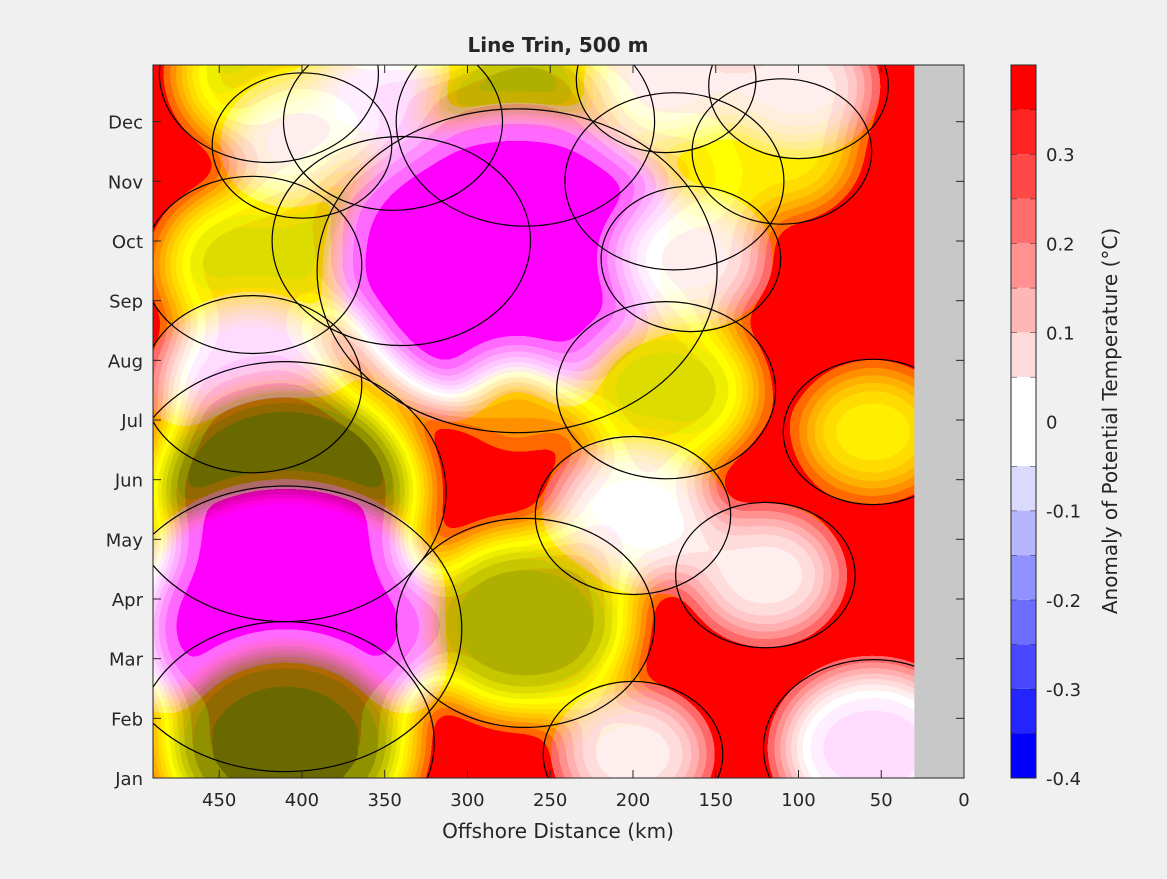  I want to click on colorbar-label: Anomaly of Potential Temperature (°C), so click(1110, 421).